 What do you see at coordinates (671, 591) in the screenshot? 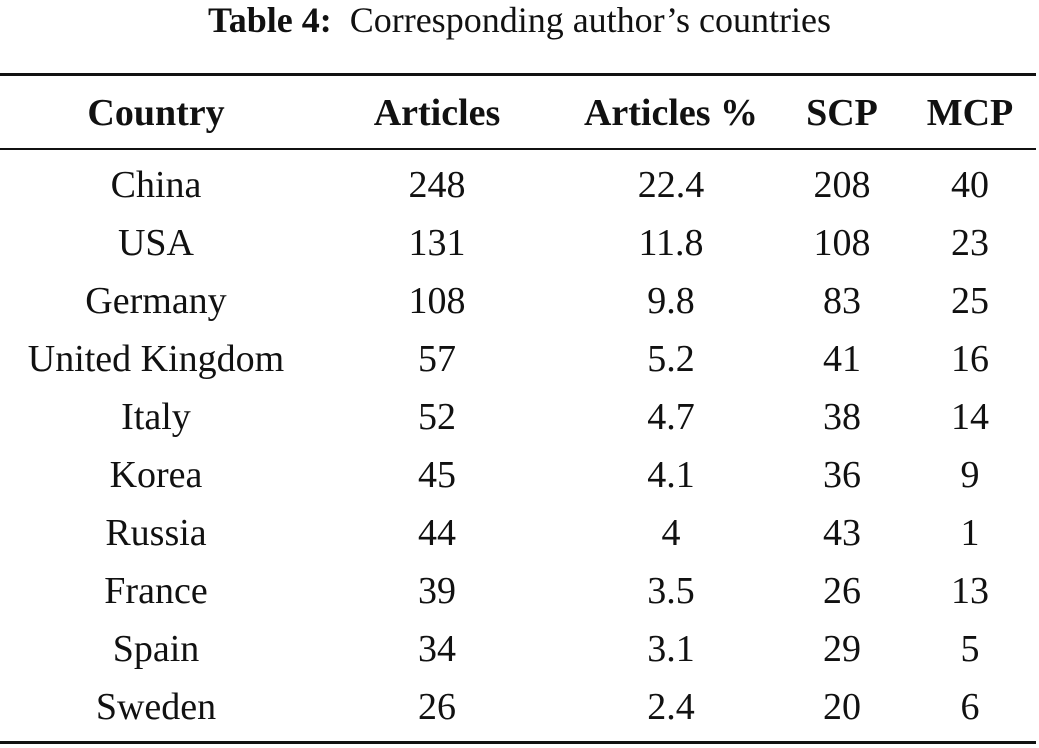
I see `cell-articles-percent: 3.5` at bounding box center [671, 591].